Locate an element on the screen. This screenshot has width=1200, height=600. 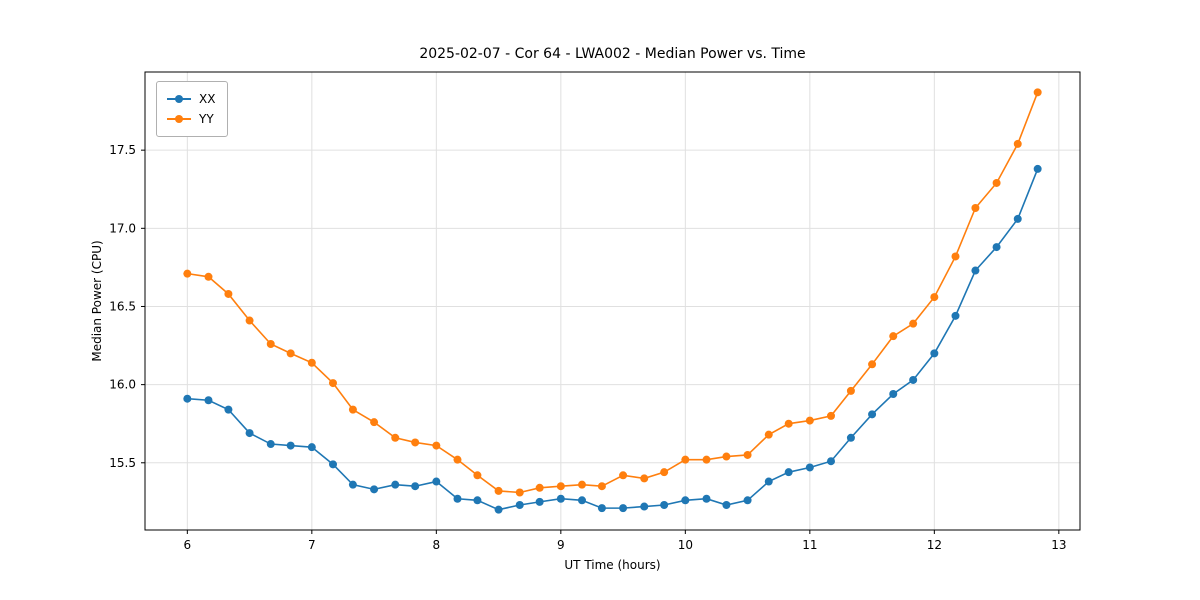
legend-item-xx: XX is located at coordinates (191, 99).